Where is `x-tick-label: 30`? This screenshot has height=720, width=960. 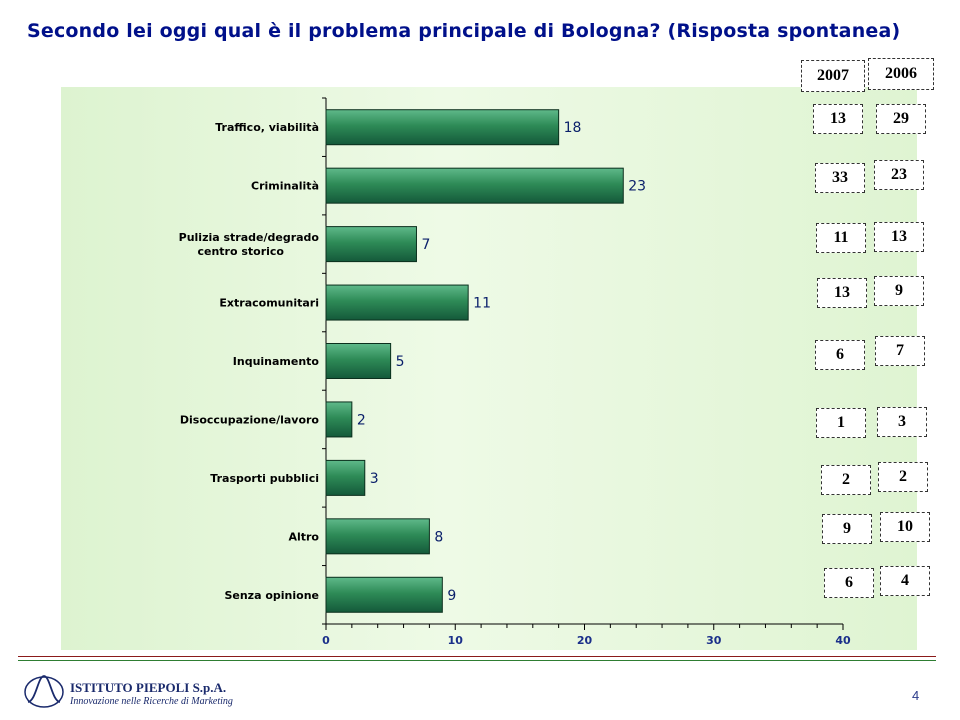
x-tick-label: 30 is located at coordinates (714, 640).